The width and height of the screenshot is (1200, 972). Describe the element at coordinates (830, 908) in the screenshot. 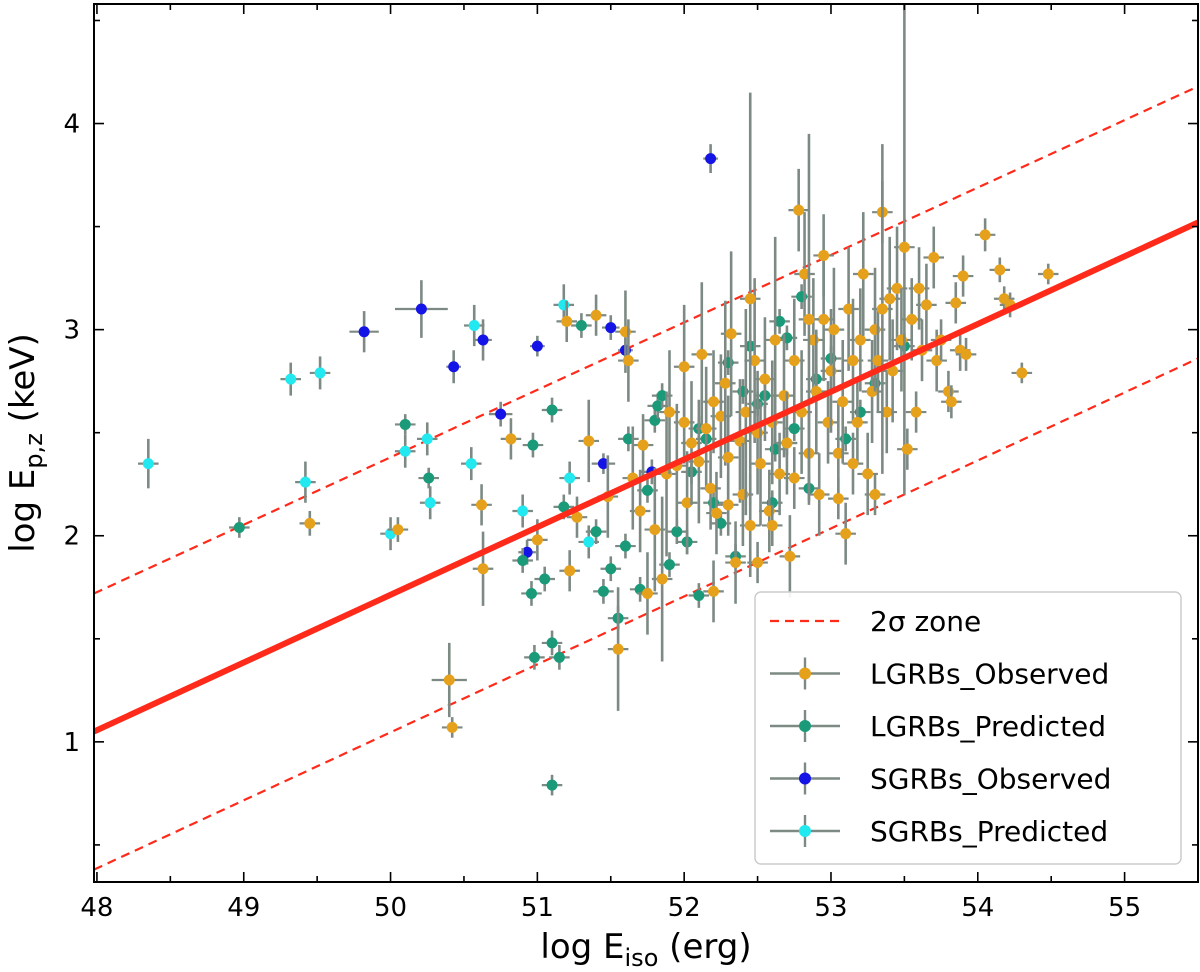

I see `x-tick-label: 53` at that location.